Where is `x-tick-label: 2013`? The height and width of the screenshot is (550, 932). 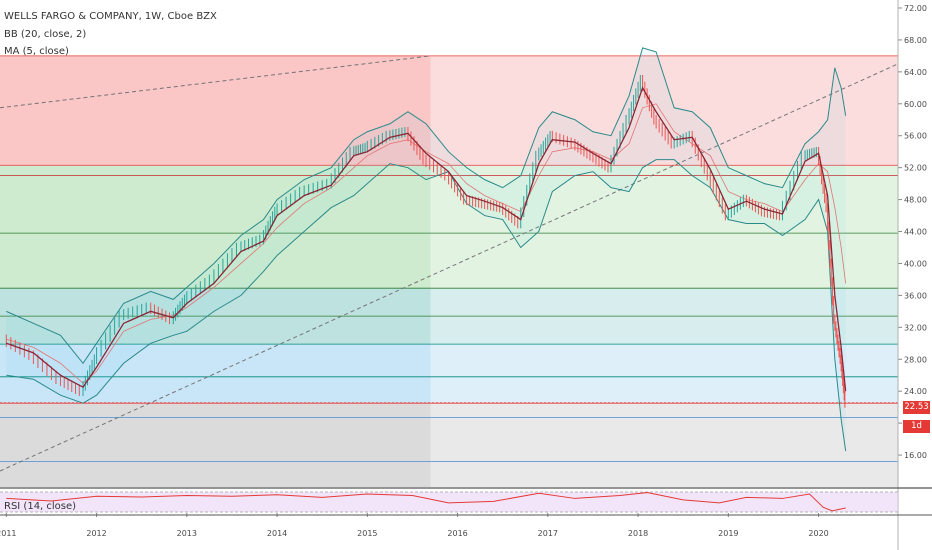
x-tick-label: 2013 is located at coordinates (187, 533).